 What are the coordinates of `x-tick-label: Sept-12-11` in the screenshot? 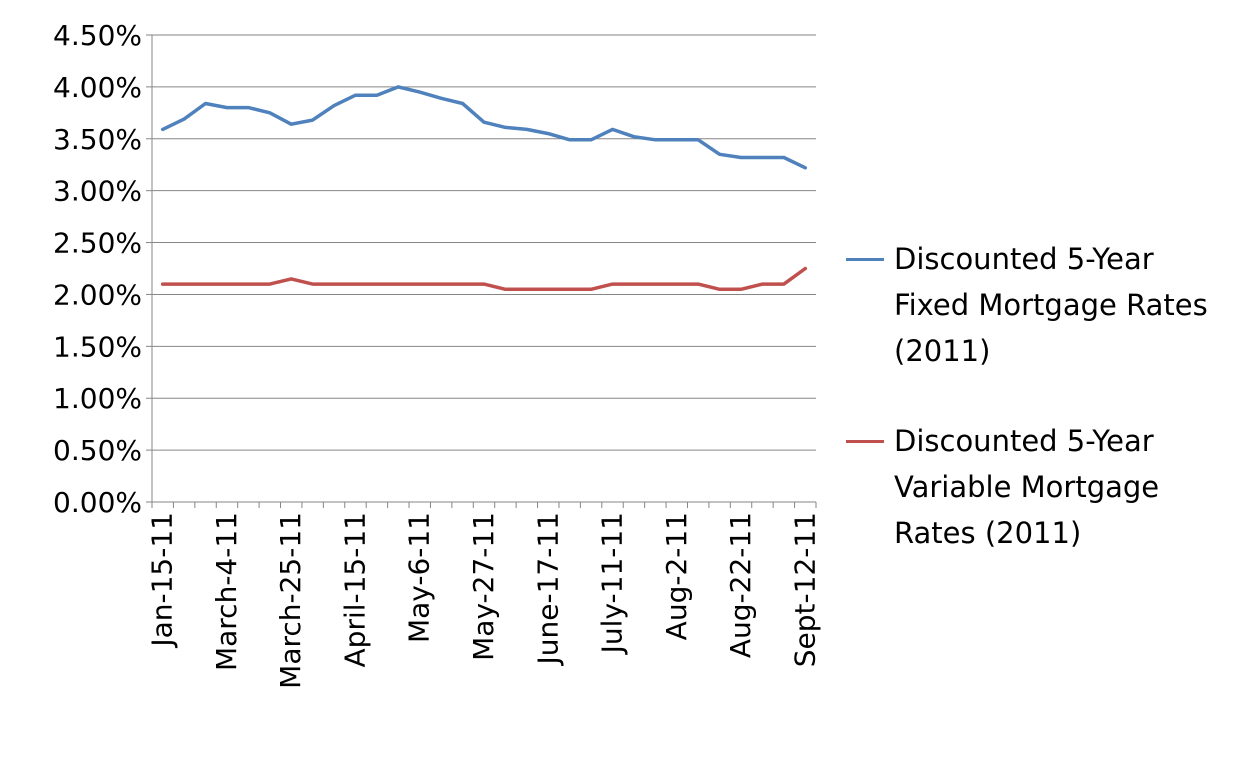 It's located at (804, 589).